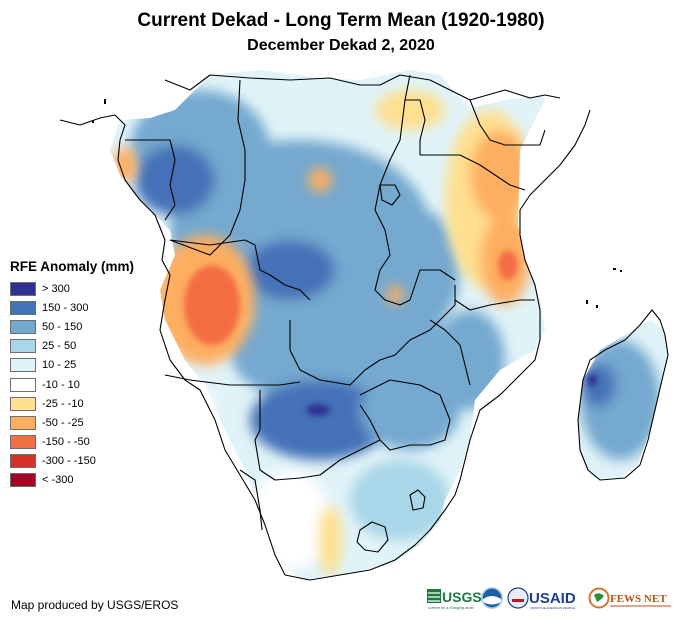 This screenshot has height=624, width=682. I want to click on legend-label: < -300, so click(58, 480).